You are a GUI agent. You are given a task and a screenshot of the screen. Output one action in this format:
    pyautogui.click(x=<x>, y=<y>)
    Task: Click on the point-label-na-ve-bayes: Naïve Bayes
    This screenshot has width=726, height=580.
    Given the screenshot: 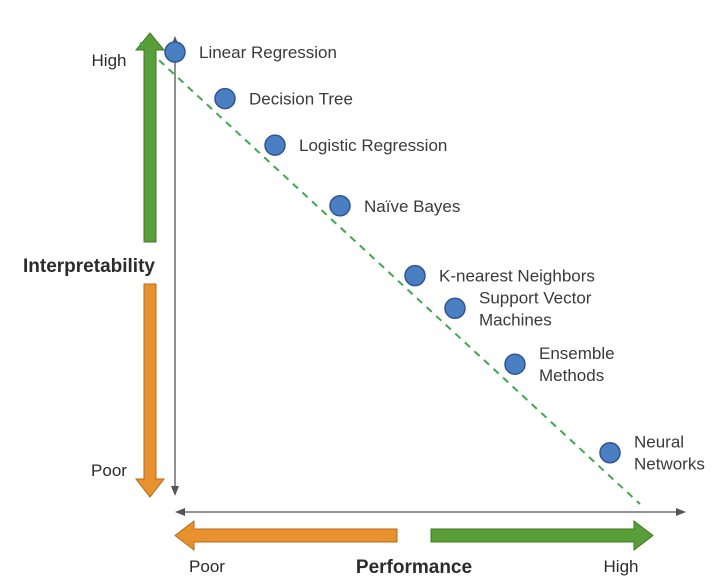 What is the action you would take?
    pyautogui.click(x=412, y=206)
    